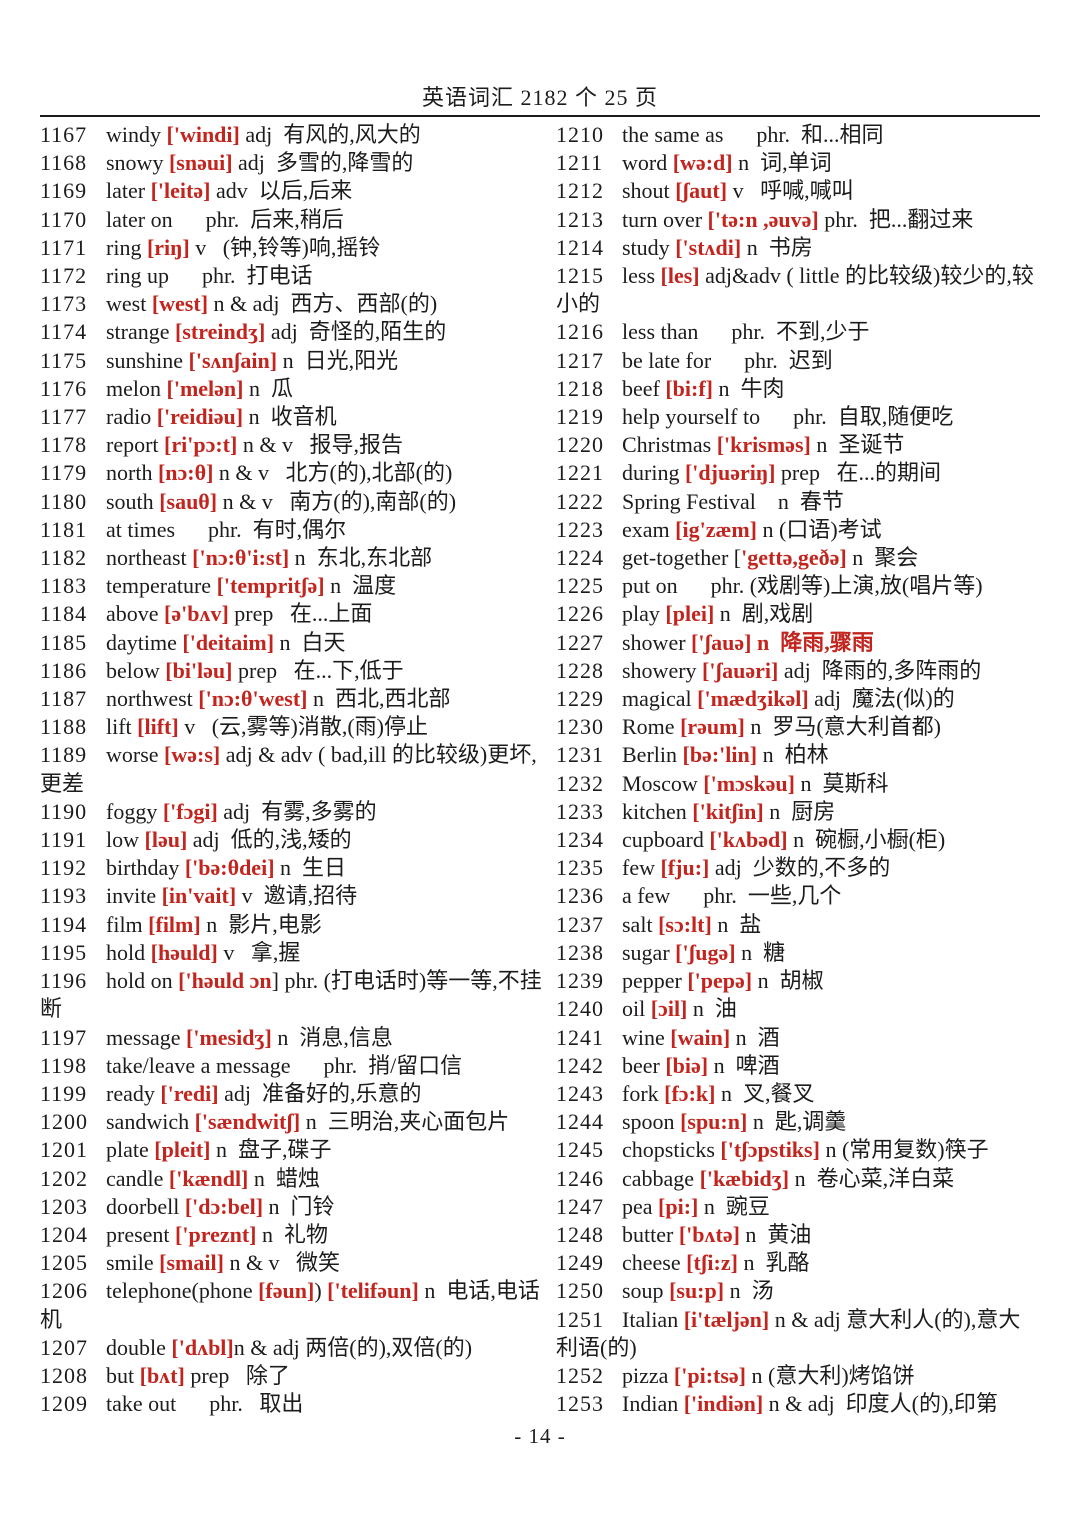  What do you see at coordinates (137, 1178) in the screenshot?
I see `entry-text-segment: candle` at bounding box center [137, 1178].